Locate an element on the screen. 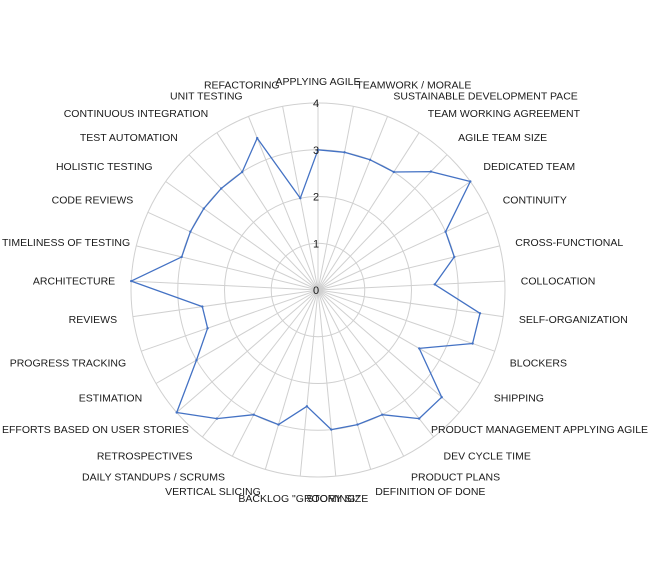 This screenshot has height=583, width=650. radial-tick-labels: 0 1 2 3 4 is located at coordinates (316, 197).